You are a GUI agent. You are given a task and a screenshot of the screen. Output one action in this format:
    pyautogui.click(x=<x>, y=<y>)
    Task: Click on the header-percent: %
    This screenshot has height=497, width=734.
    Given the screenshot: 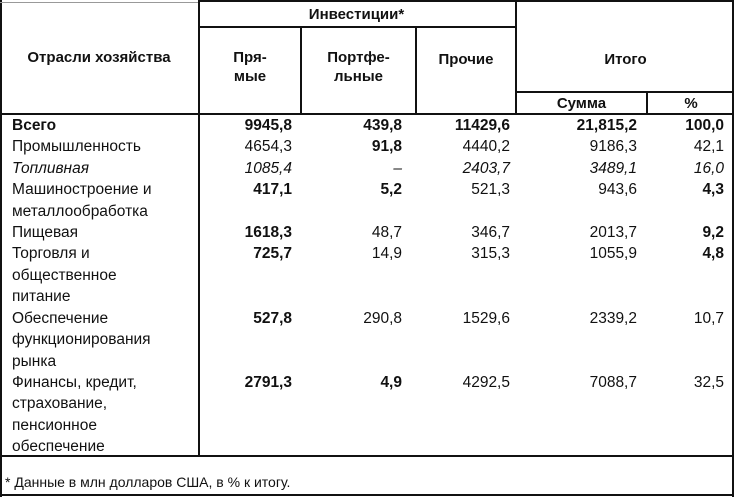 What is the action you would take?
    pyautogui.click(x=691, y=103)
    